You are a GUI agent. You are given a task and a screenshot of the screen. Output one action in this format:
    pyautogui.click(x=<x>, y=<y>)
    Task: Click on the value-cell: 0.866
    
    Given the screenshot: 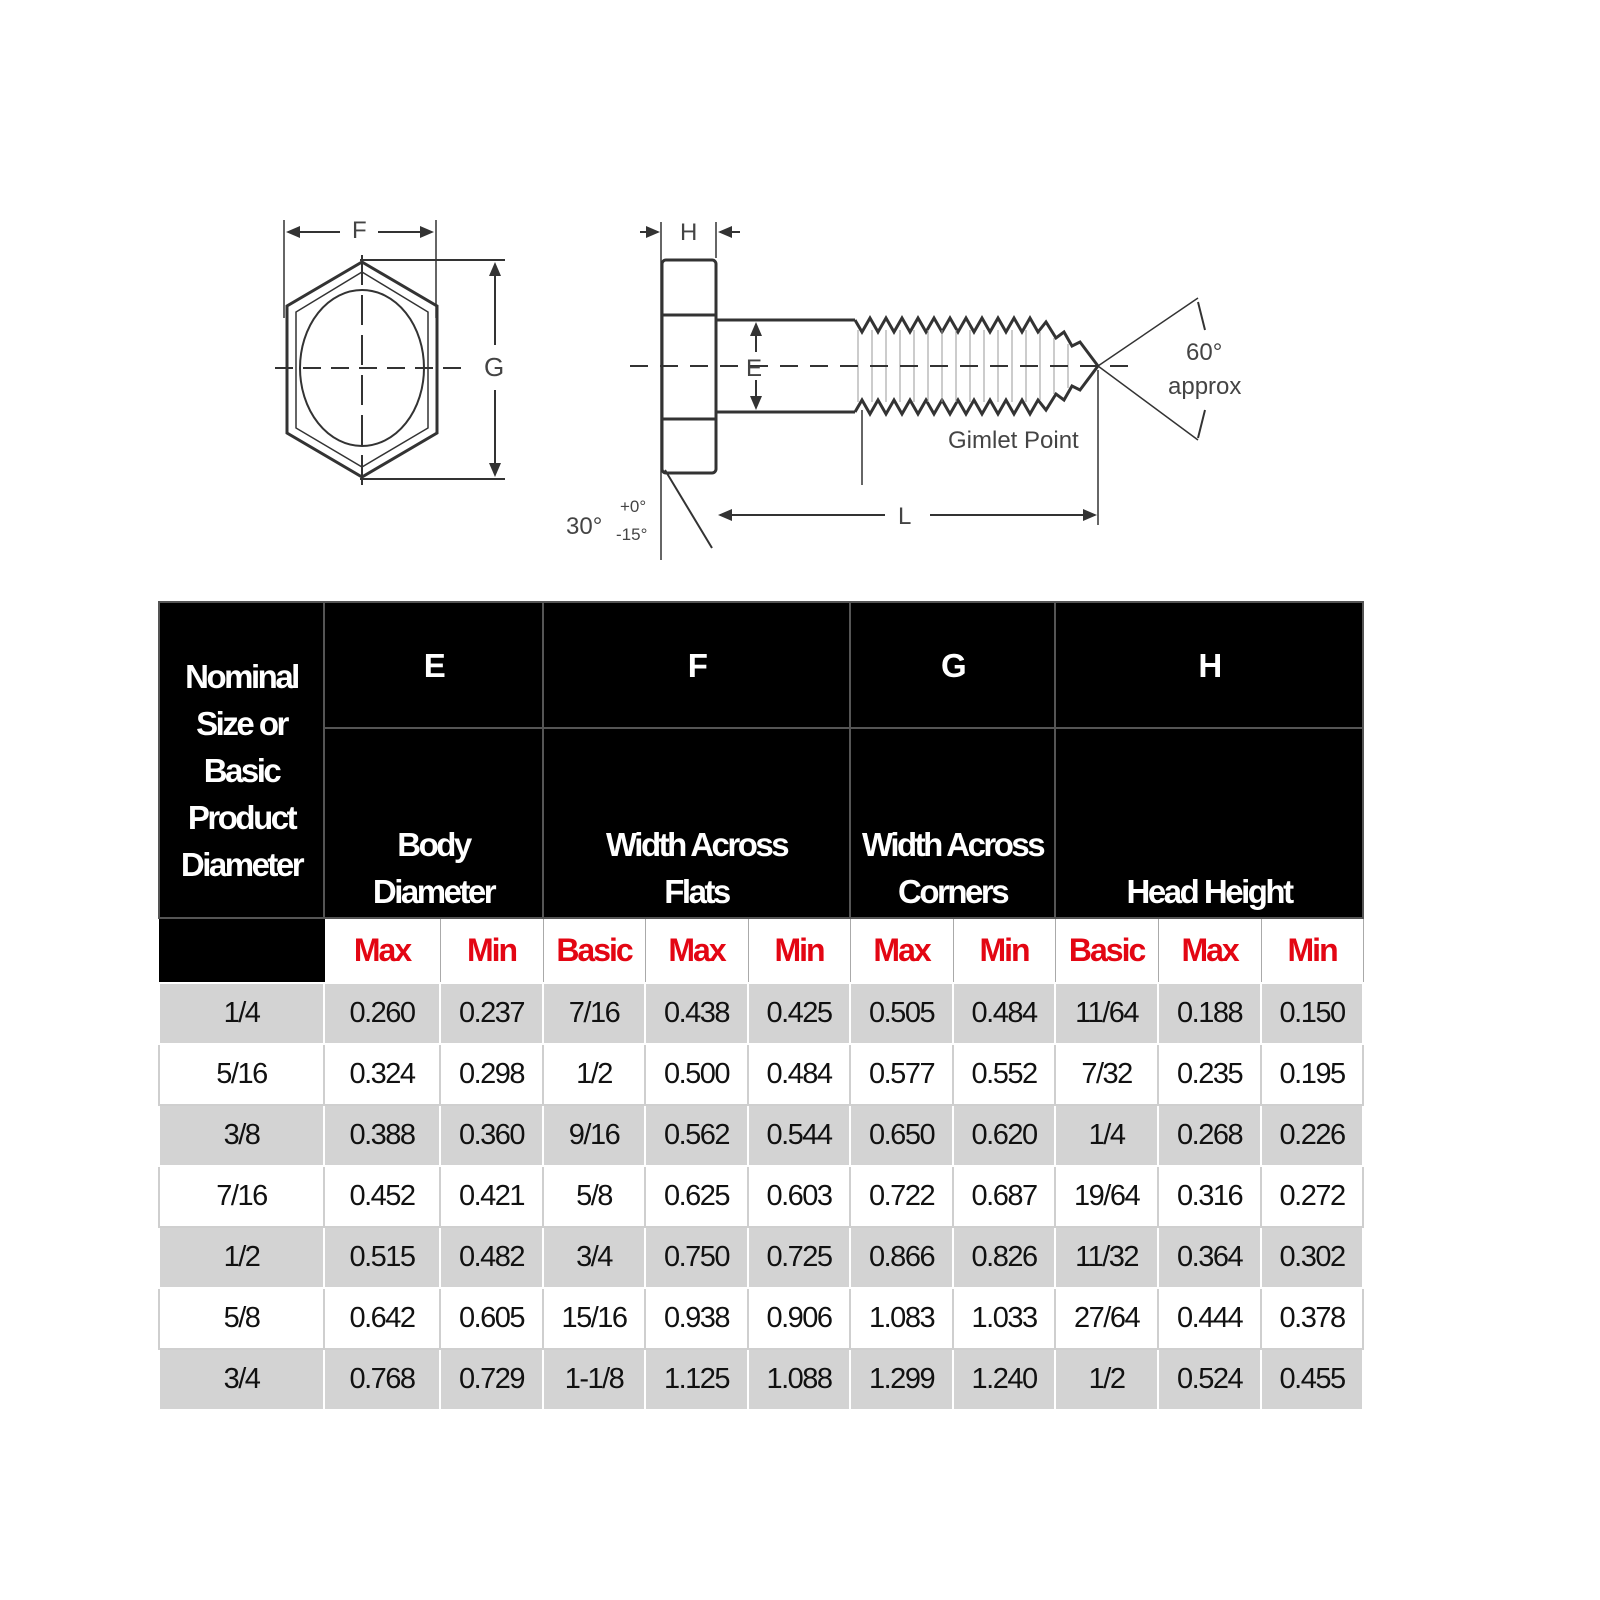 What is the action you would take?
    pyautogui.click(x=902, y=1257)
    